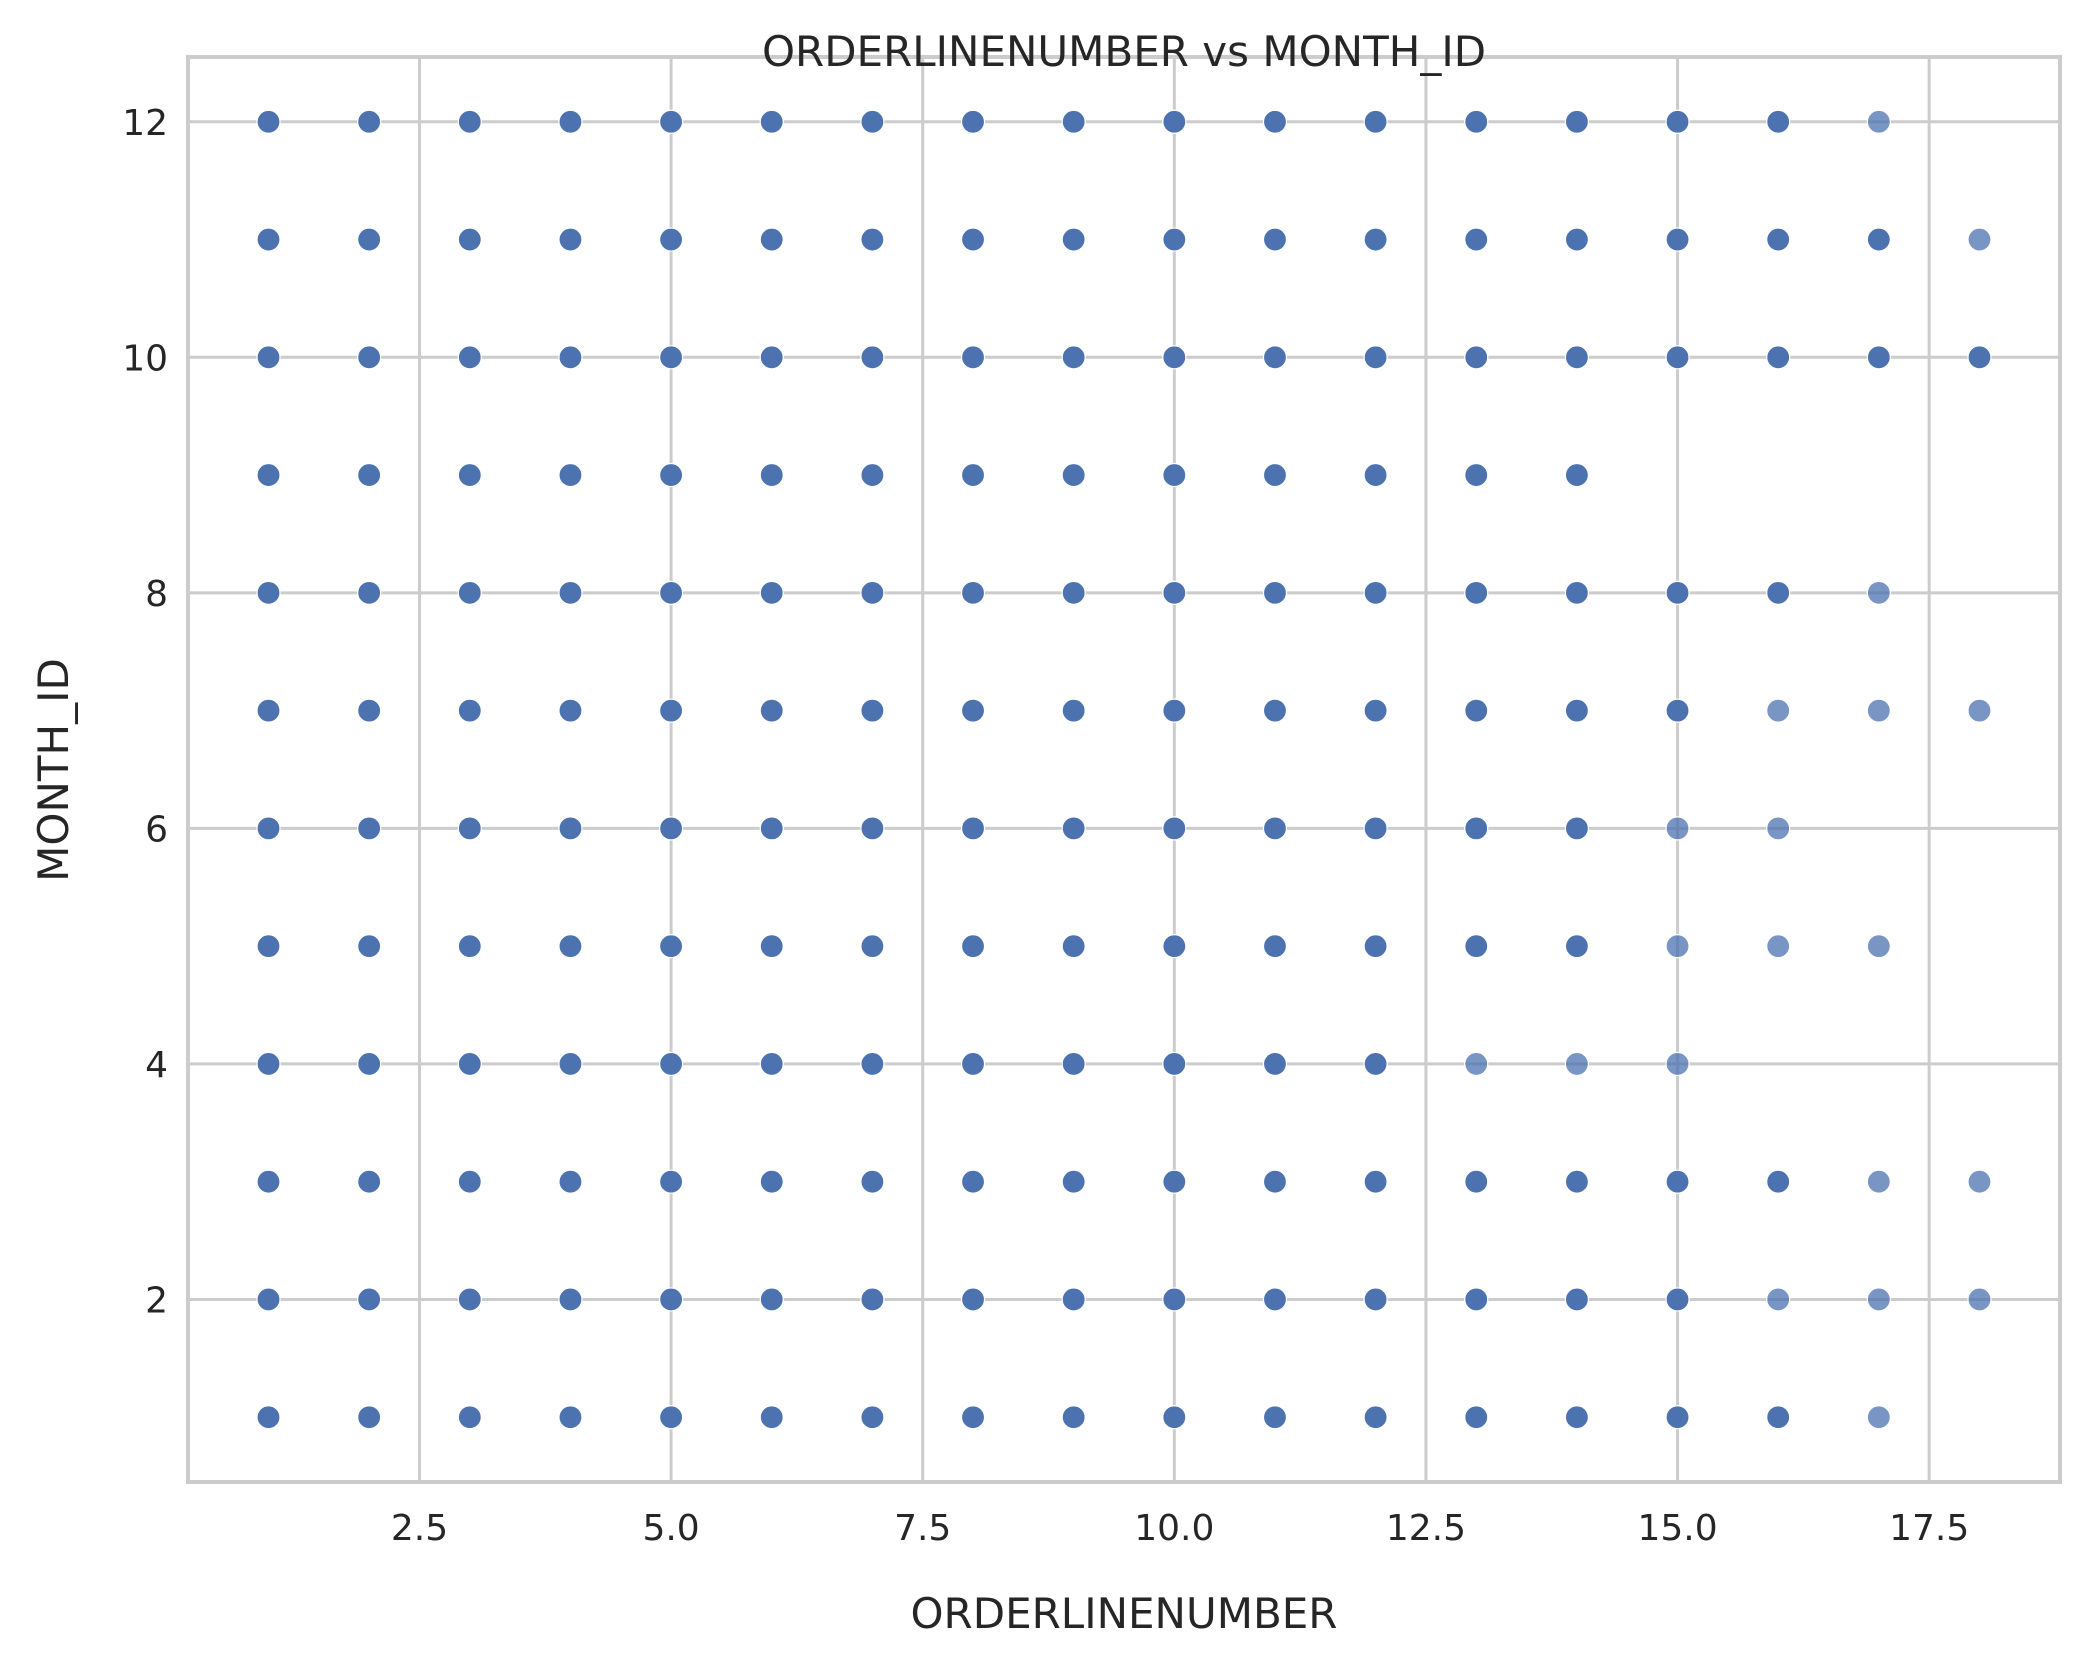  What do you see at coordinates (156, 1300) in the screenshot?
I see `y-tick-label: 2` at bounding box center [156, 1300].